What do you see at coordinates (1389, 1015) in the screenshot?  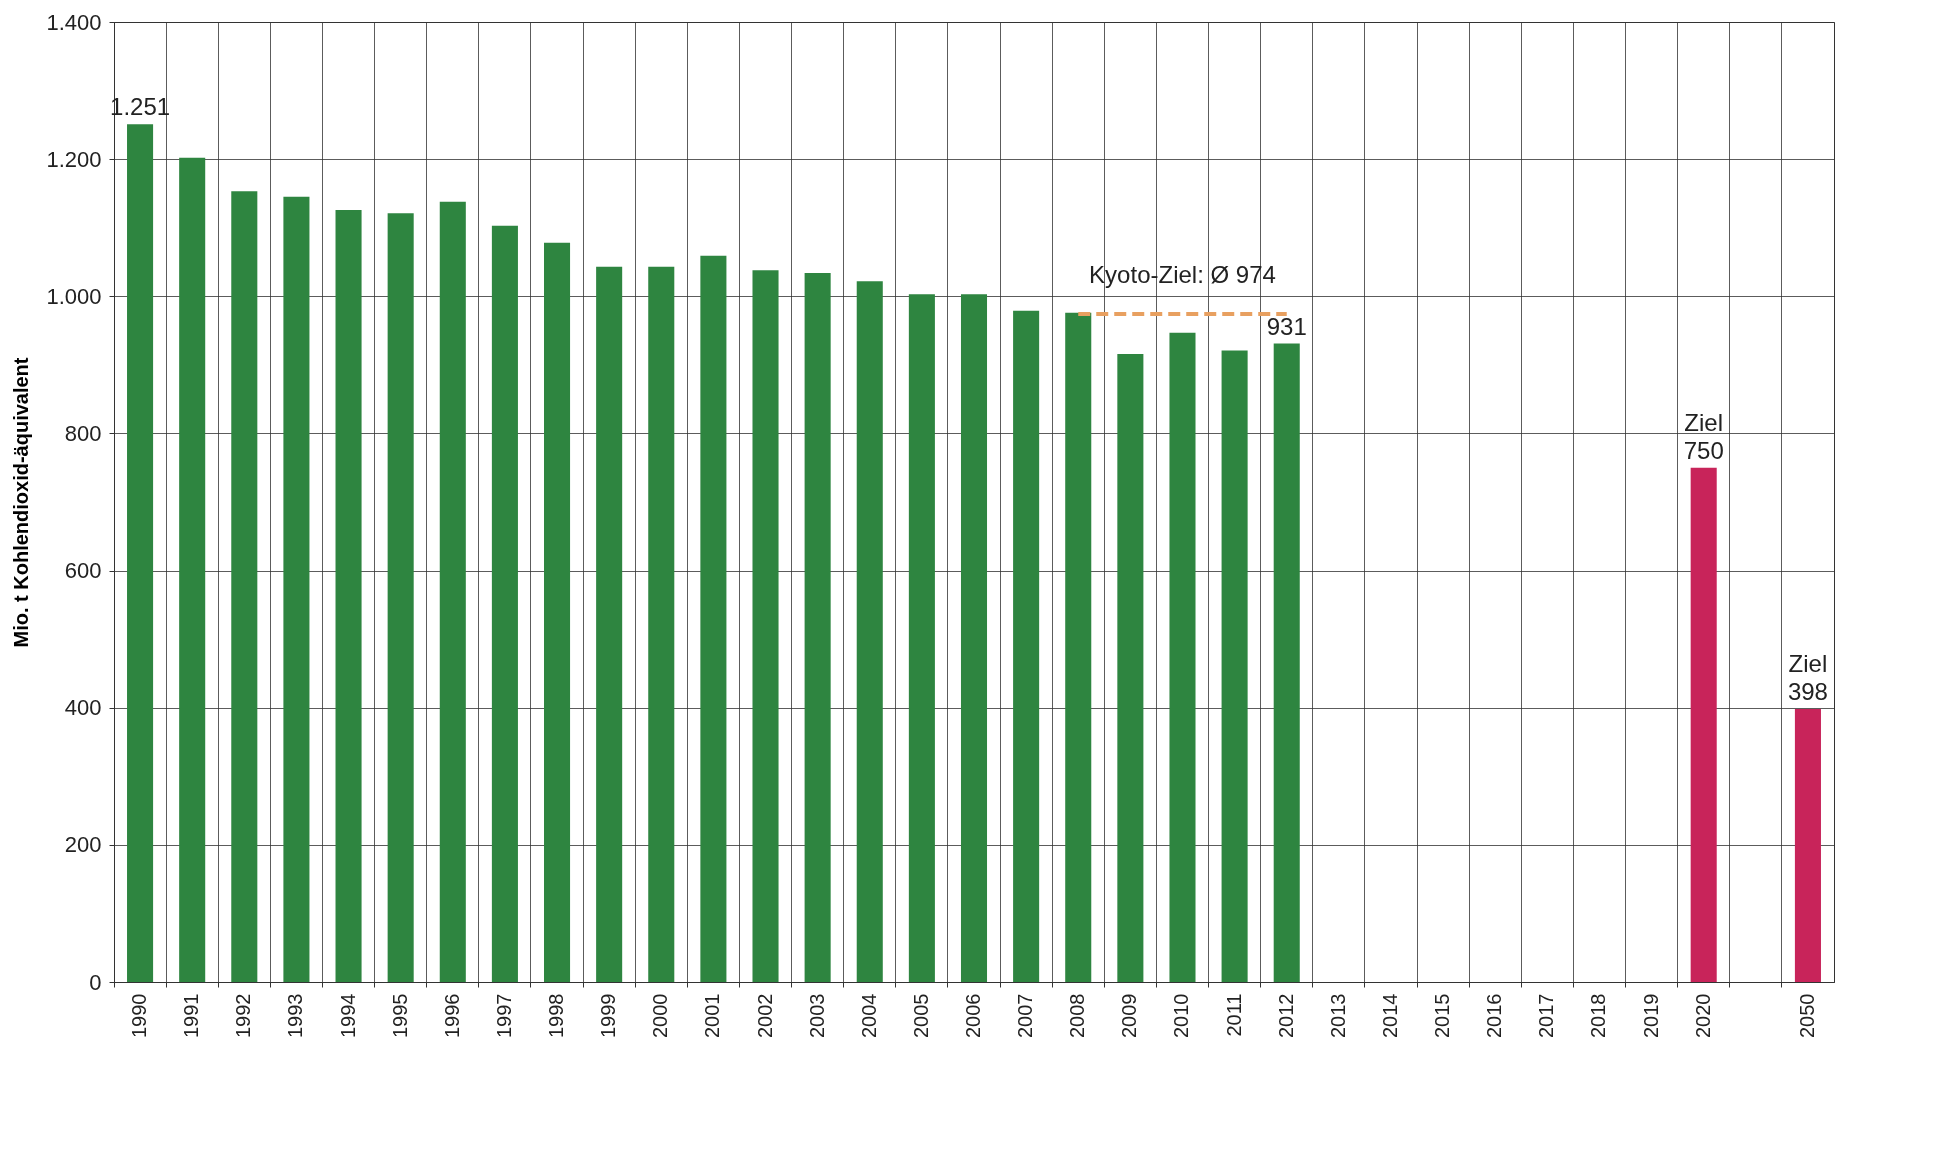 I see `x-tick-label: 2014` at bounding box center [1389, 1015].